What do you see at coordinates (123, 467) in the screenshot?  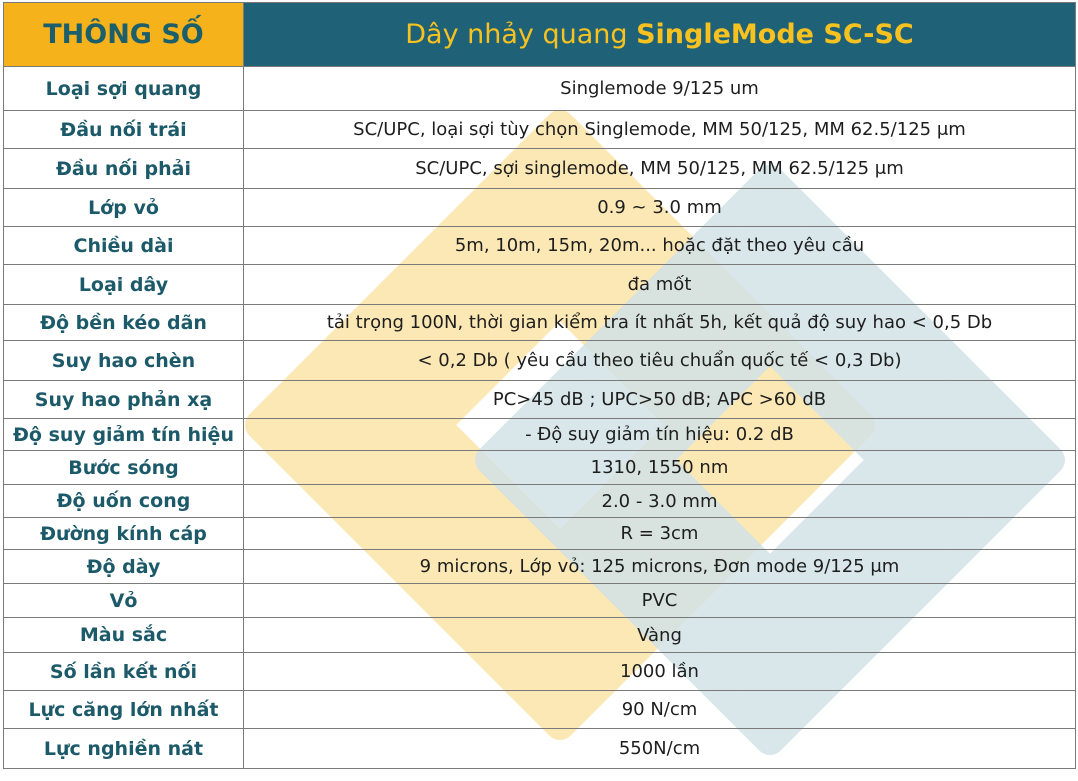 I see `spec-label: Bước sóng` at bounding box center [123, 467].